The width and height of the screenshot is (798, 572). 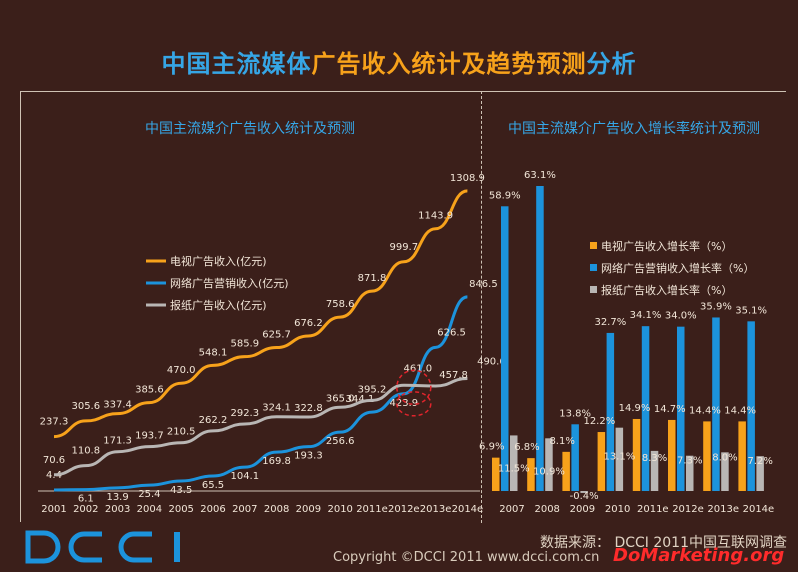 What do you see at coordinates (212, 509) in the screenshot?
I see `line-x-tick-label-5: 2006` at bounding box center [212, 509].